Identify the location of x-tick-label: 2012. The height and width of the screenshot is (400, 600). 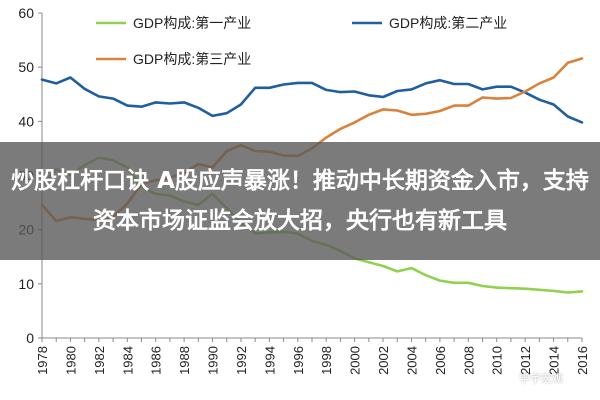
(525, 360).